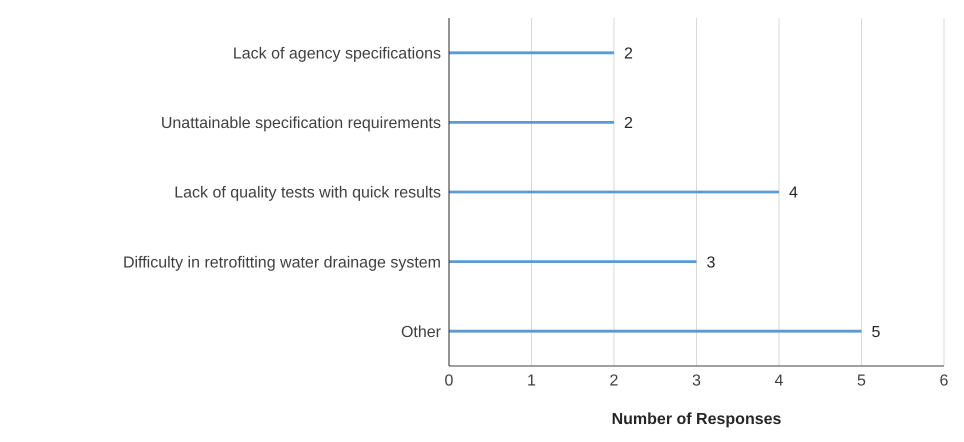 This screenshot has height=442, width=964. Describe the element at coordinates (614, 381) in the screenshot. I see `x-tick-label: 2` at that location.